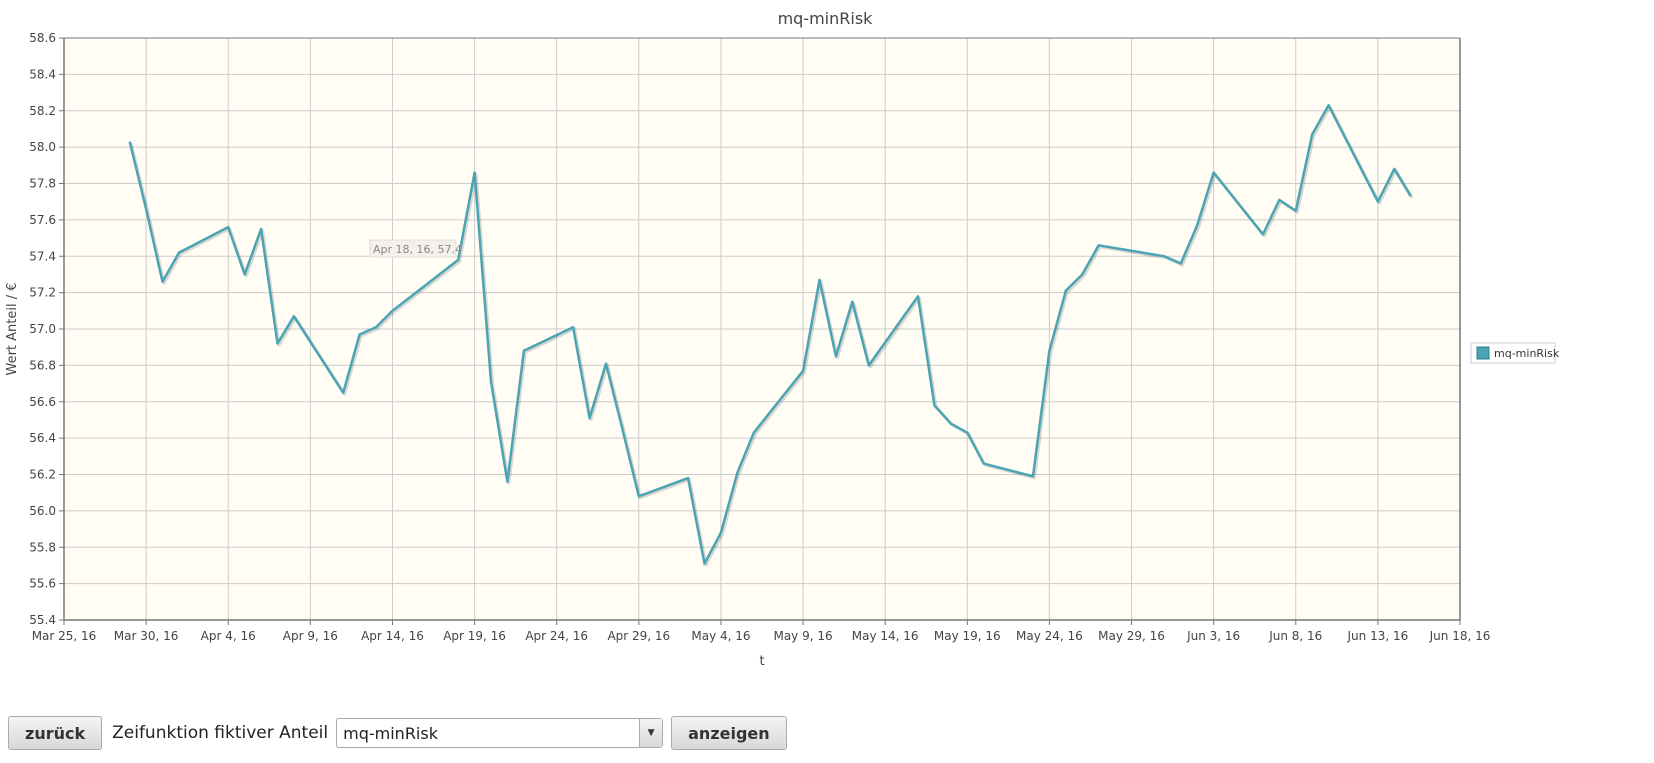 The width and height of the screenshot is (1654, 763). What do you see at coordinates (42, 475) in the screenshot?
I see `y-tick-label: 56.2` at bounding box center [42, 475].